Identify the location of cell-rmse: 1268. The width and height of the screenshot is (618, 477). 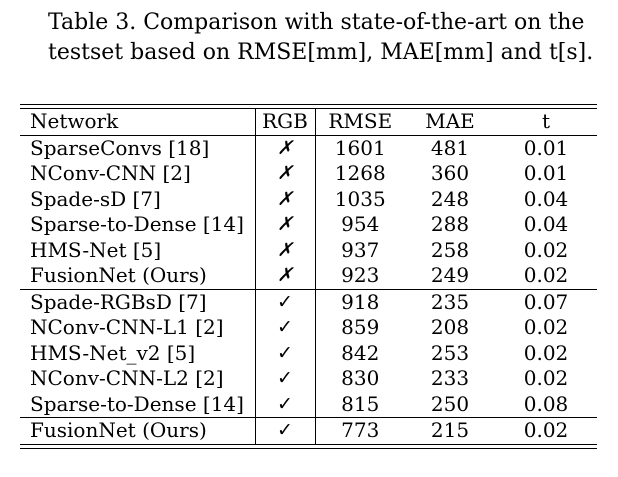
(360, 173).